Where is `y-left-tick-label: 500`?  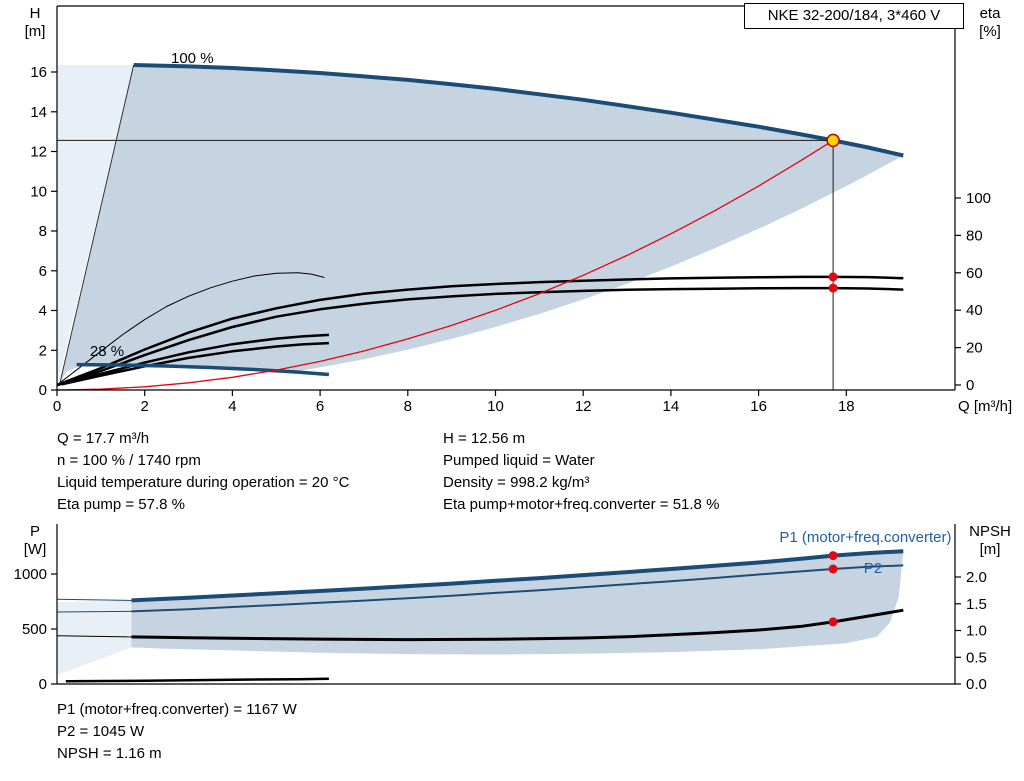
y-left-tick-label: 500 is located at coordinates (34, 629).